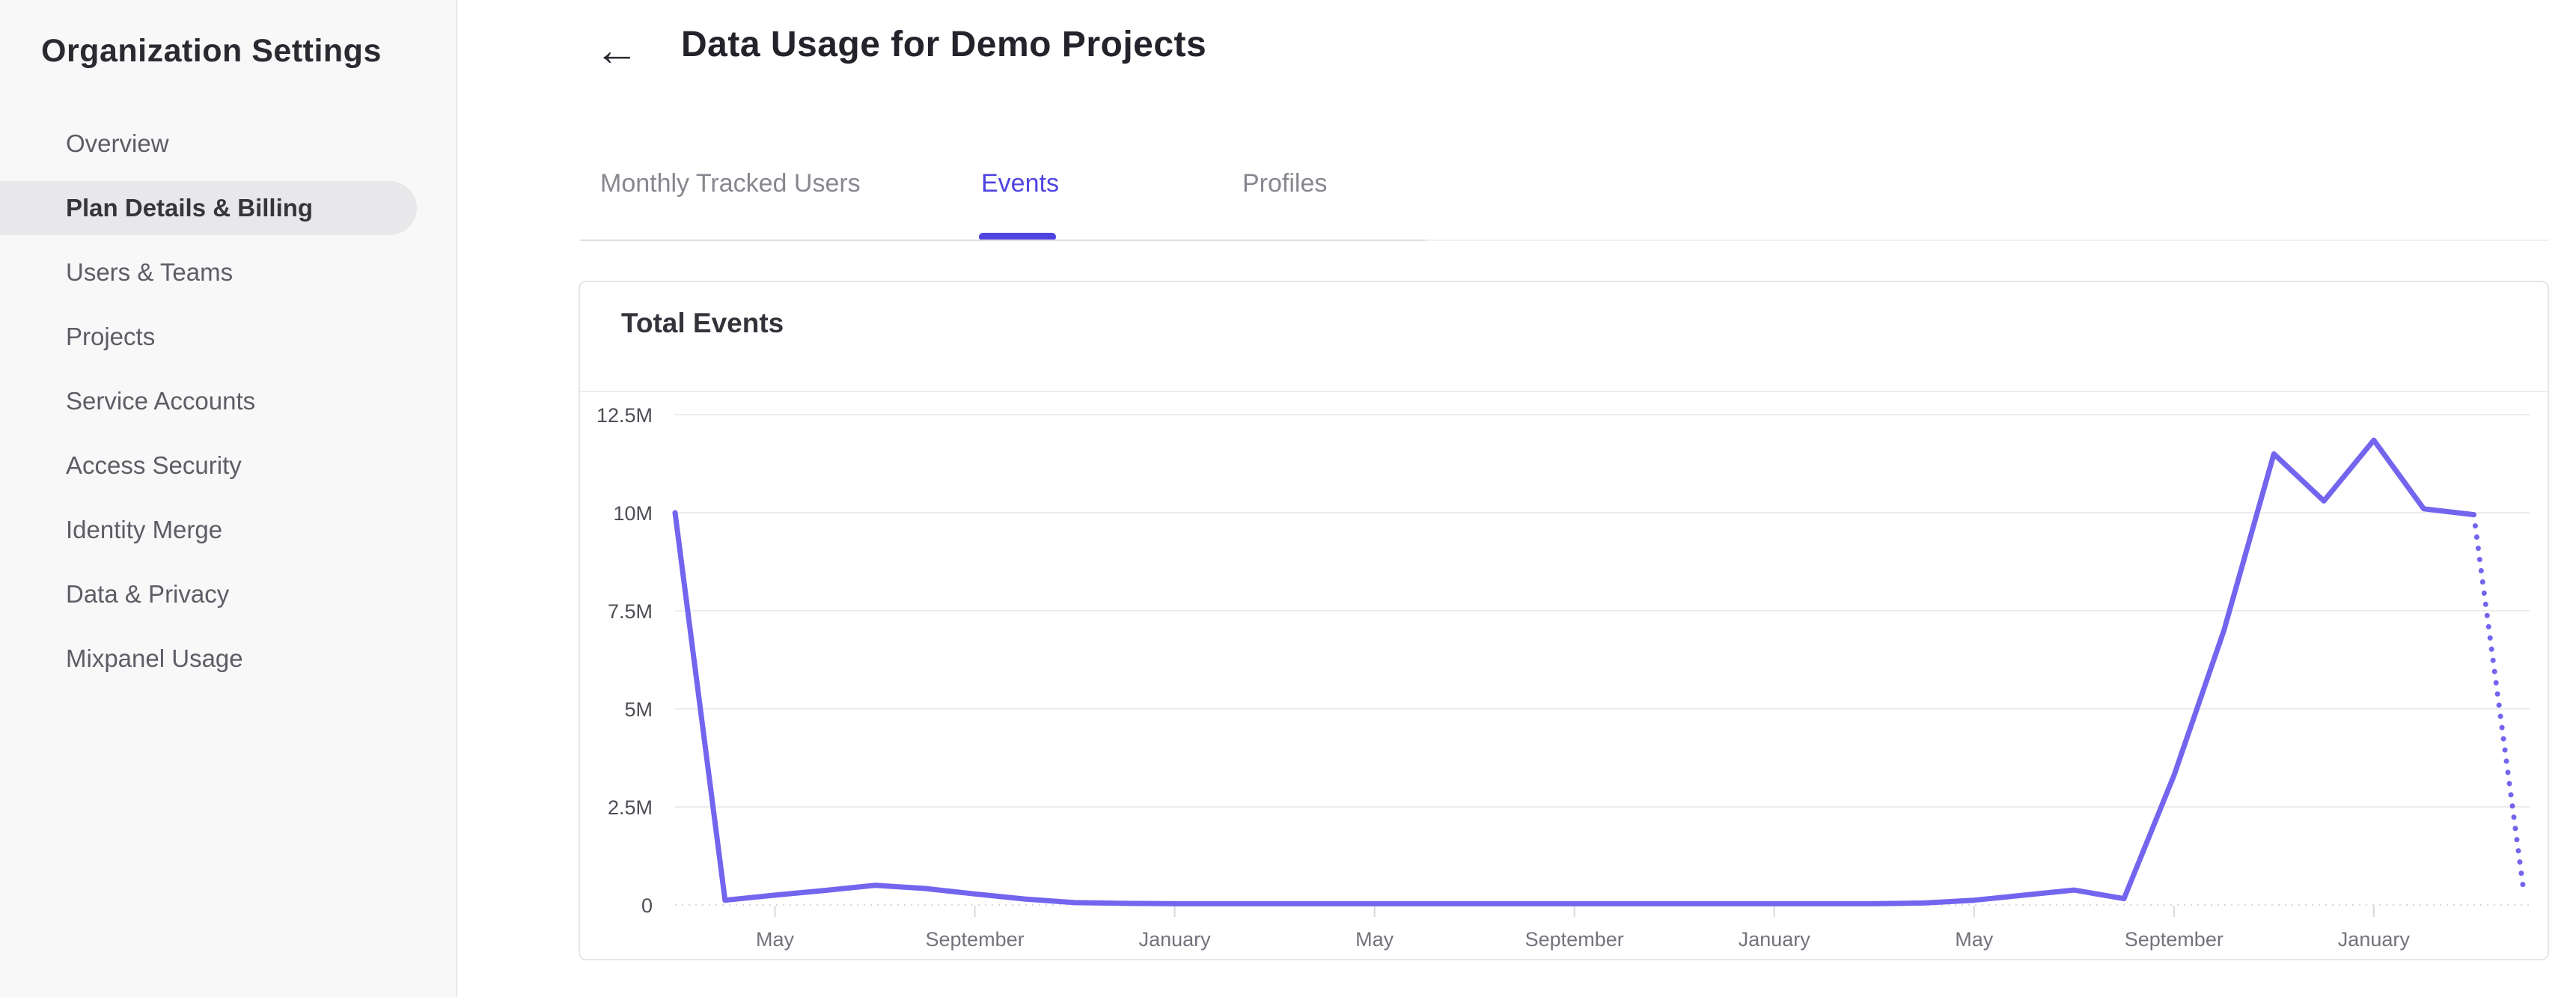 Image resolution: width=2576 pixels, height=997 pixels. What do you see at coordinates (638, 709) in the screenshot?
I see `y-axis-tick-label: 5M` at bounding box center [638, 709].